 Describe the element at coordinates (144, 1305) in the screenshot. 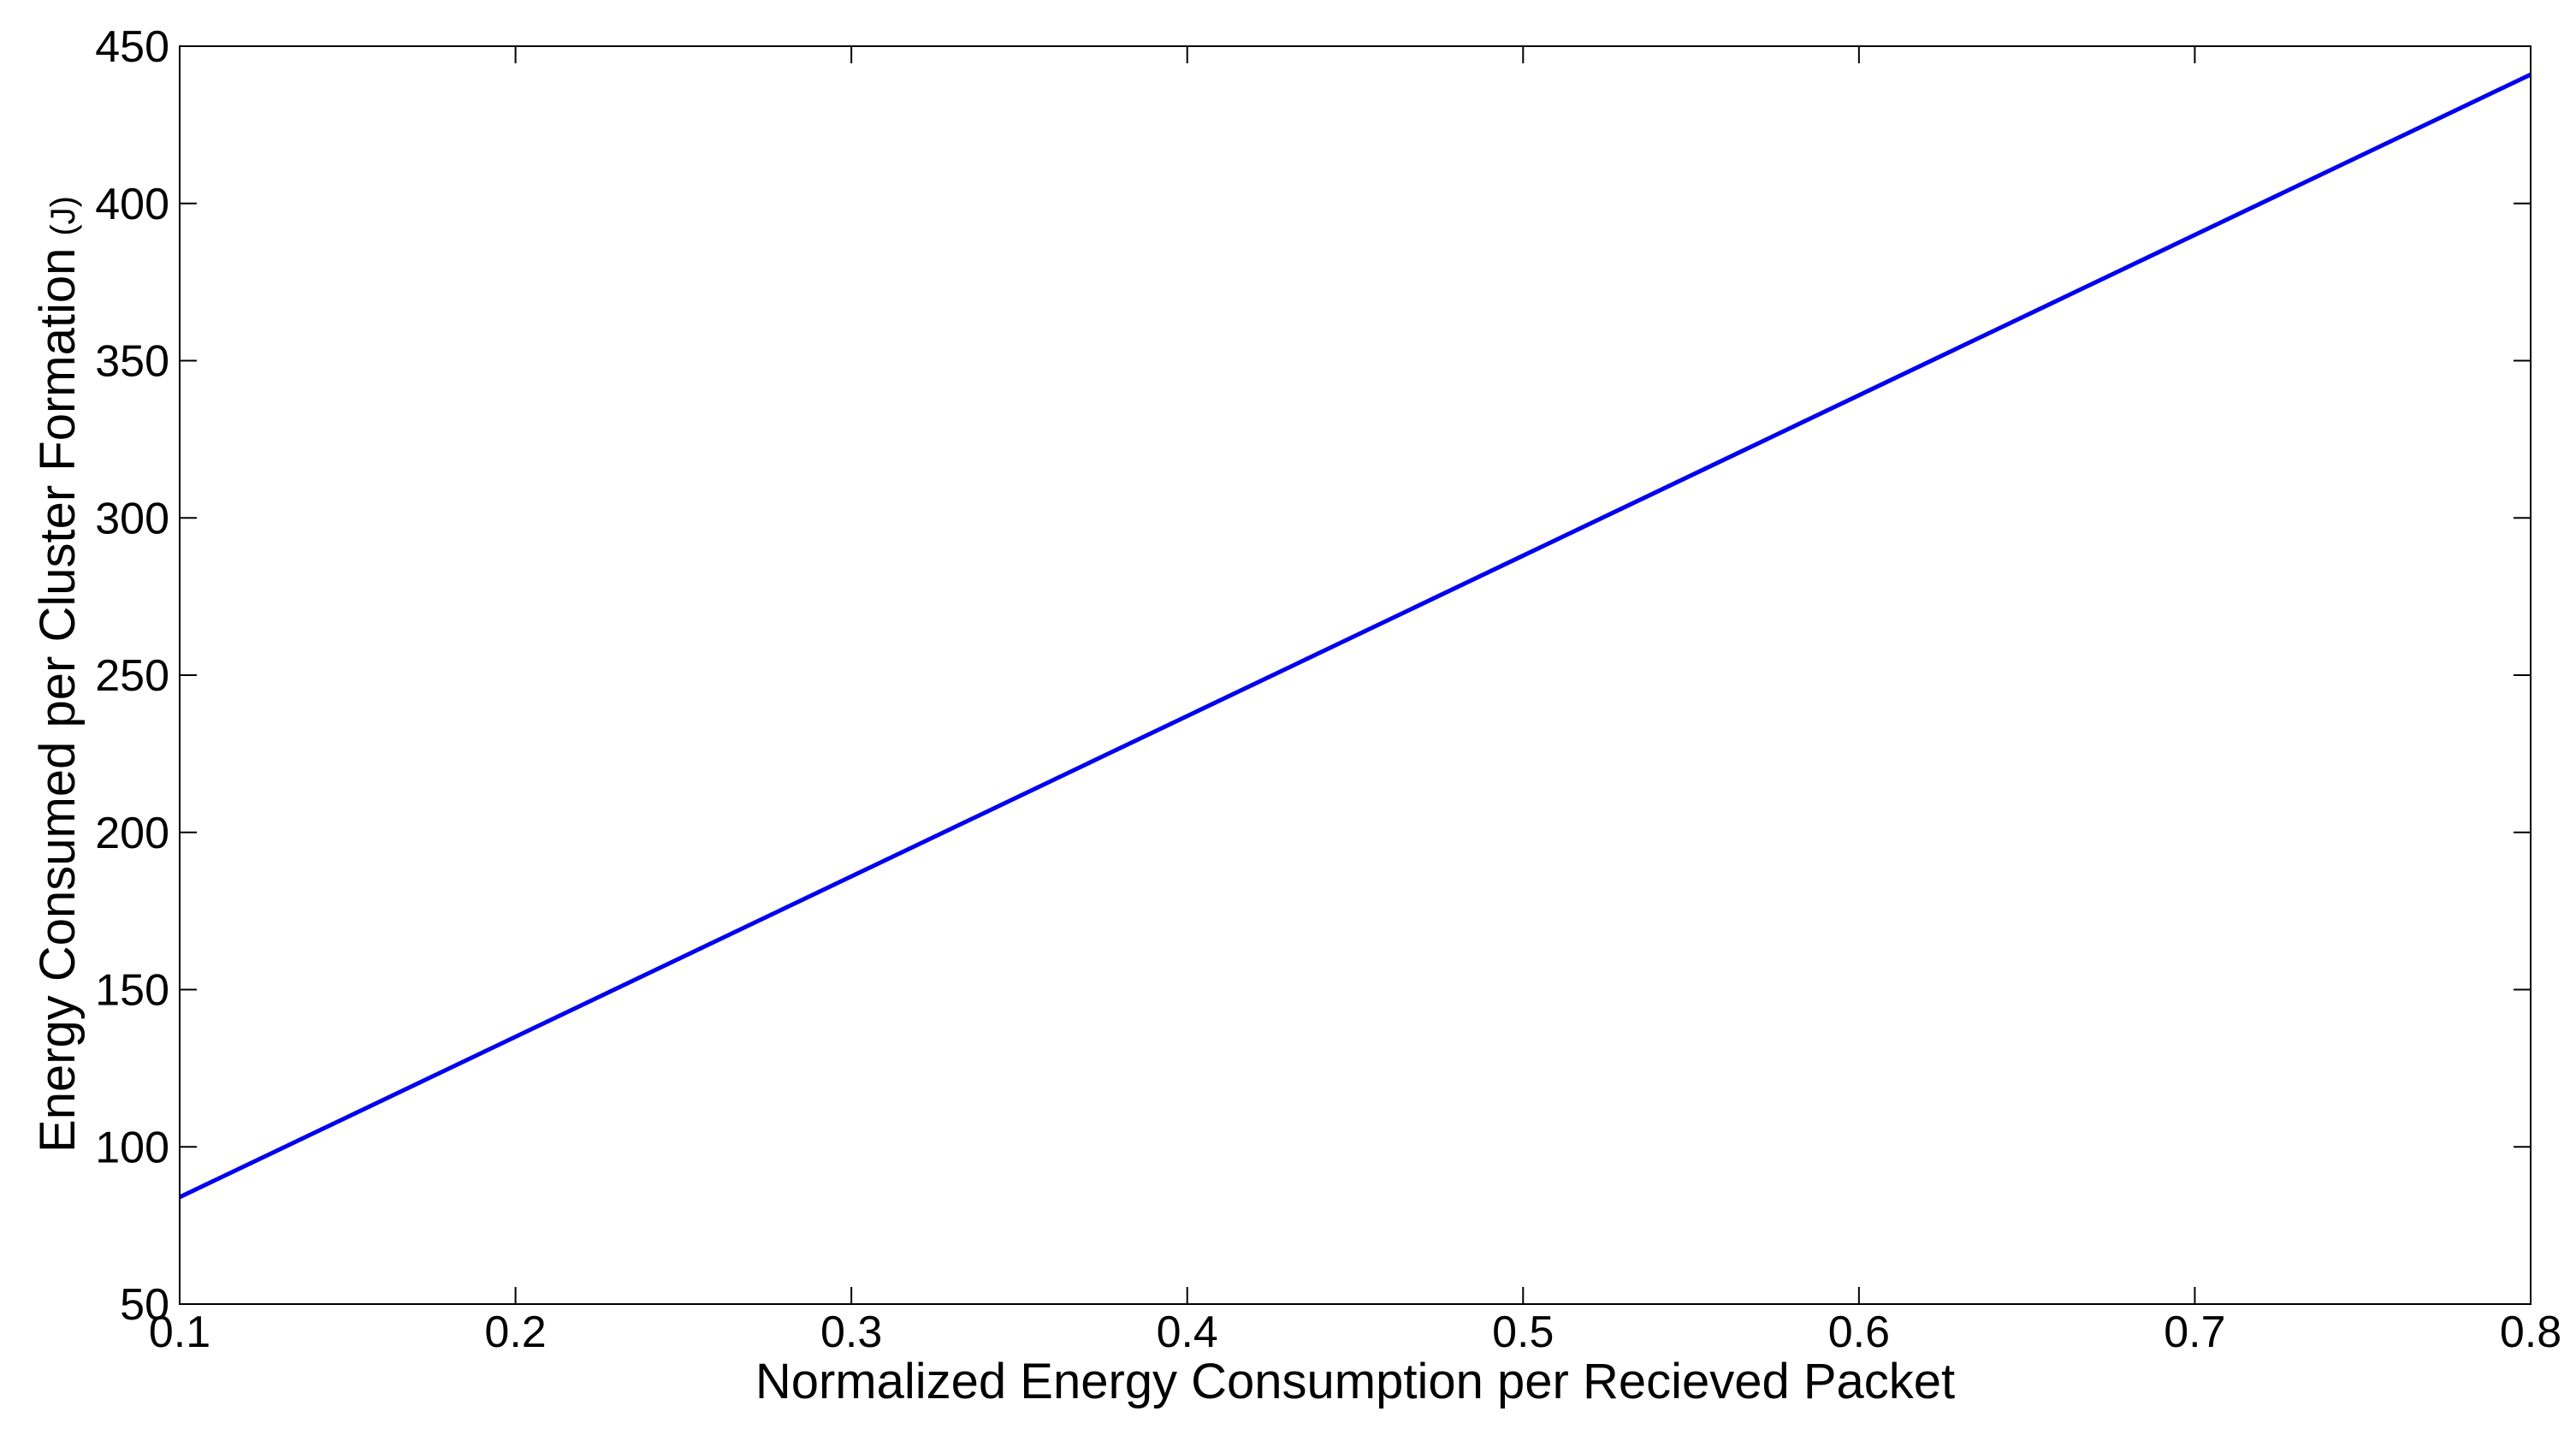

I see `y-tick-label: 50` at that location.